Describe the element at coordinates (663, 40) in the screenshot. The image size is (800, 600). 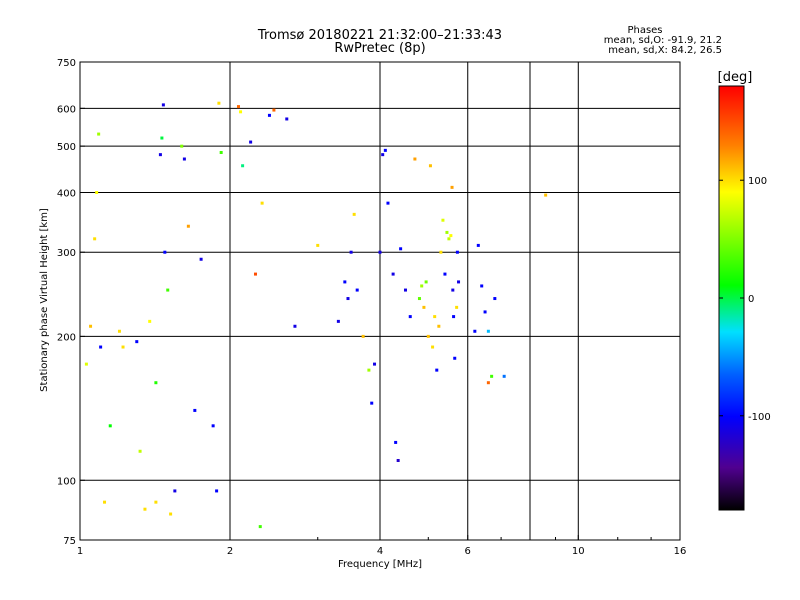
I see `legend-line-o: mean, sd,O: -91.9, 21.2` at that location.